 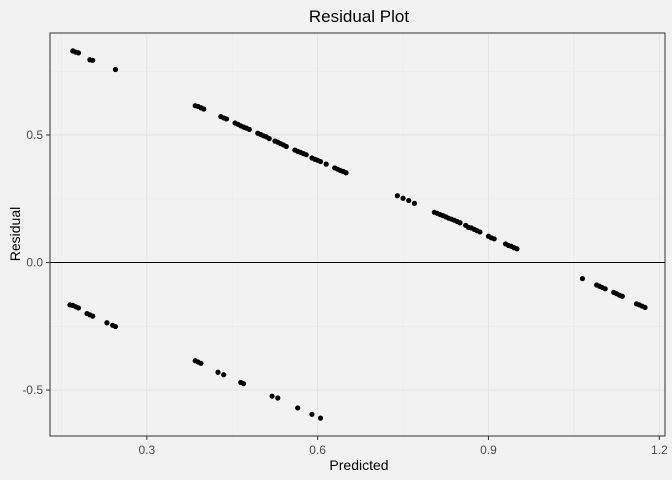 I want to click on y-tick-label: 0.5, so click(x=34, y=135).